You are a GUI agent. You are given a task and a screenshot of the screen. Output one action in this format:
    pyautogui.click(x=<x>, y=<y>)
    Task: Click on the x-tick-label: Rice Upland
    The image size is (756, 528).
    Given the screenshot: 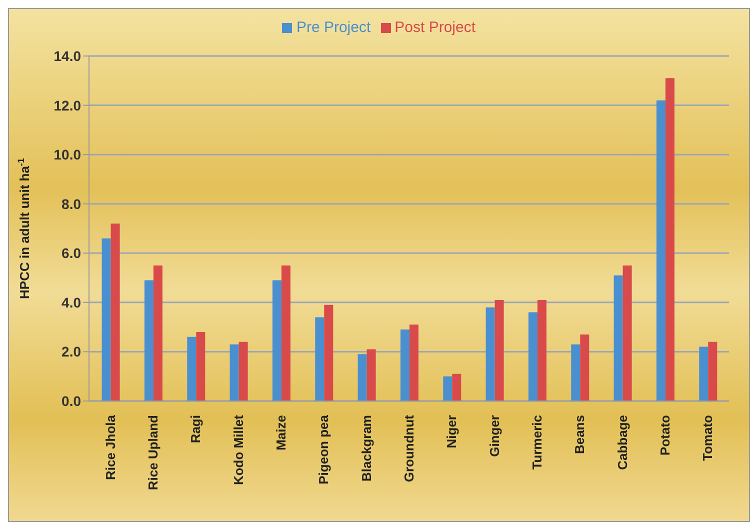 What is the action you would take?
    pyautogui.click(x=153, y=452)
    